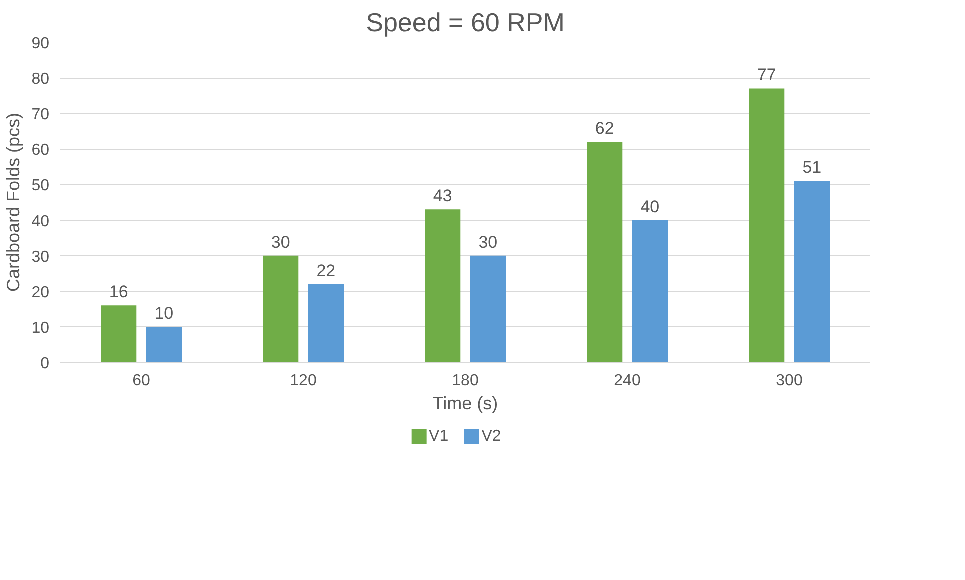 This screenshot has width=965, height=580. I want to click on y-tick-label: 0, so click(45, 364).